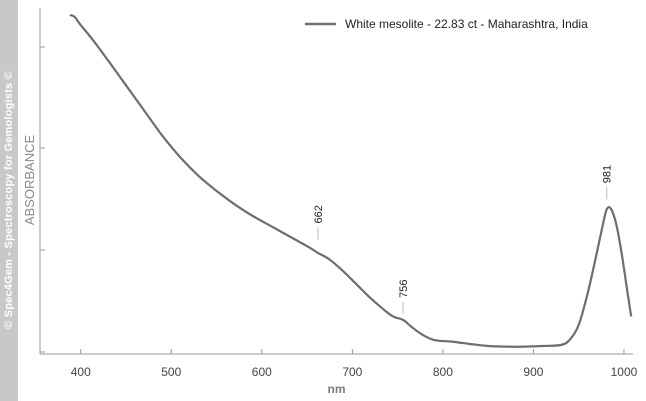  What do you see at coordinates (404, 288) in the screenshot?
I see `peak-label: 756` at bounding box center [404, 288].